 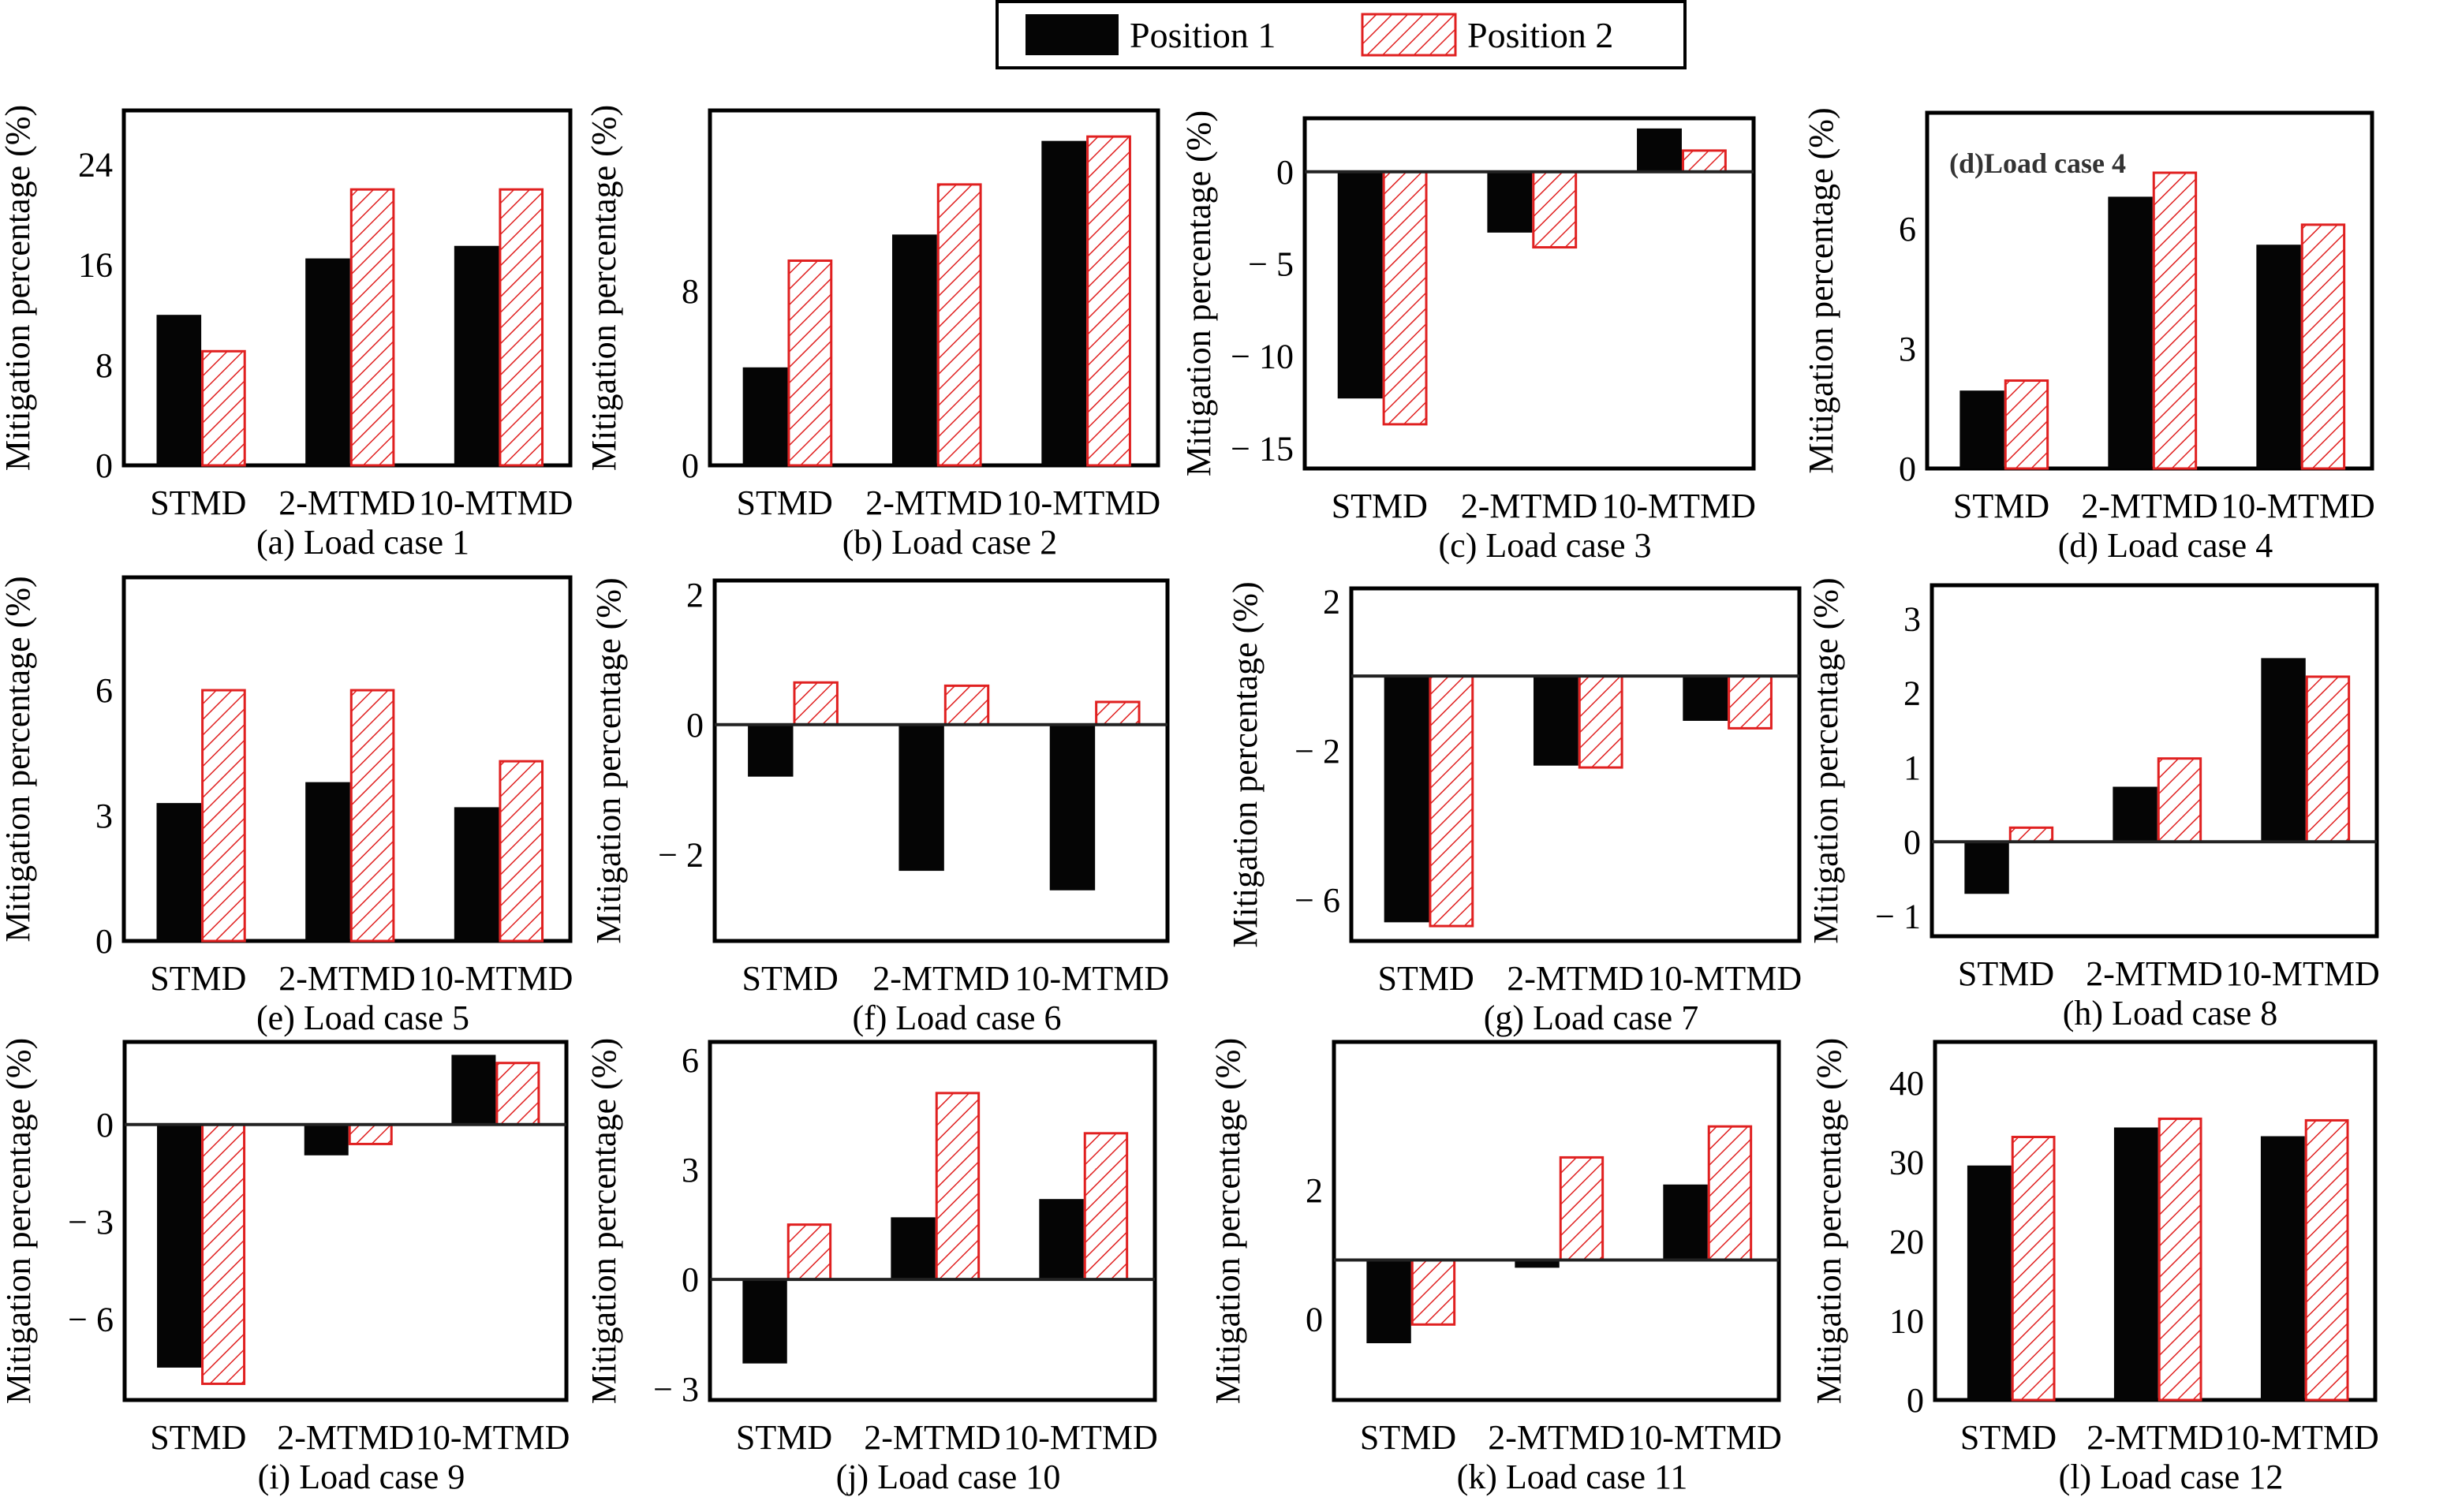 I want to click on y-tick-label: 24, so click(x=95, y=164).